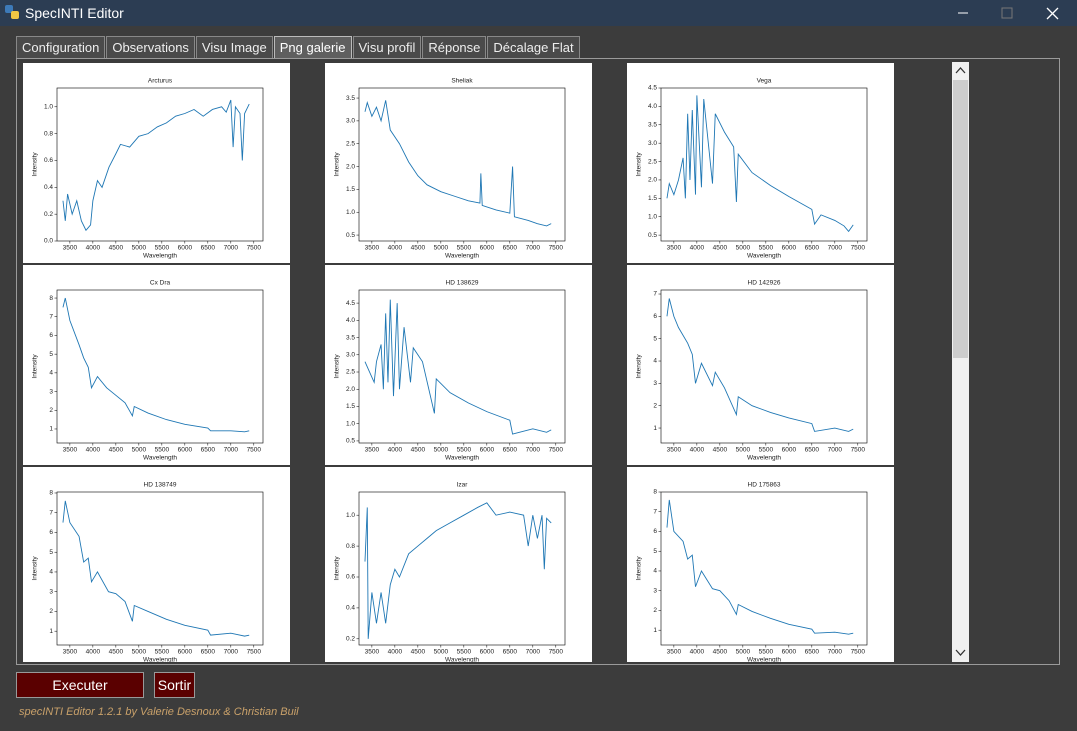 The height and width of the screenshot is (731, 1077). What do you see at coordinates (1007, 13) in the screenshot?
I see `maximize-button` at bounding box center [1007, 13].